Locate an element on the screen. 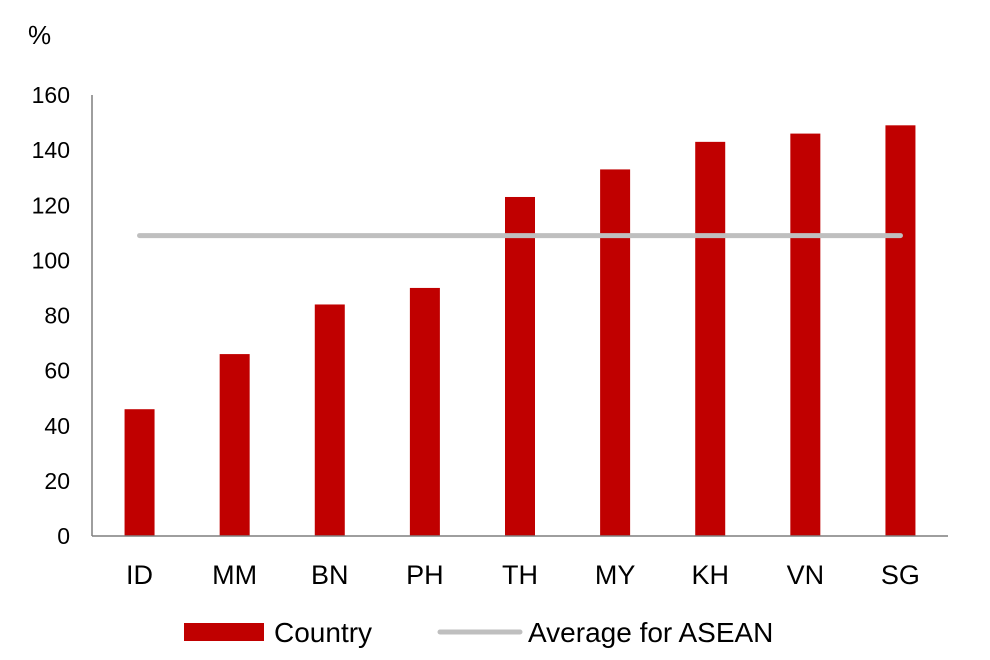  bar-th is located at coordinates (520, 366).